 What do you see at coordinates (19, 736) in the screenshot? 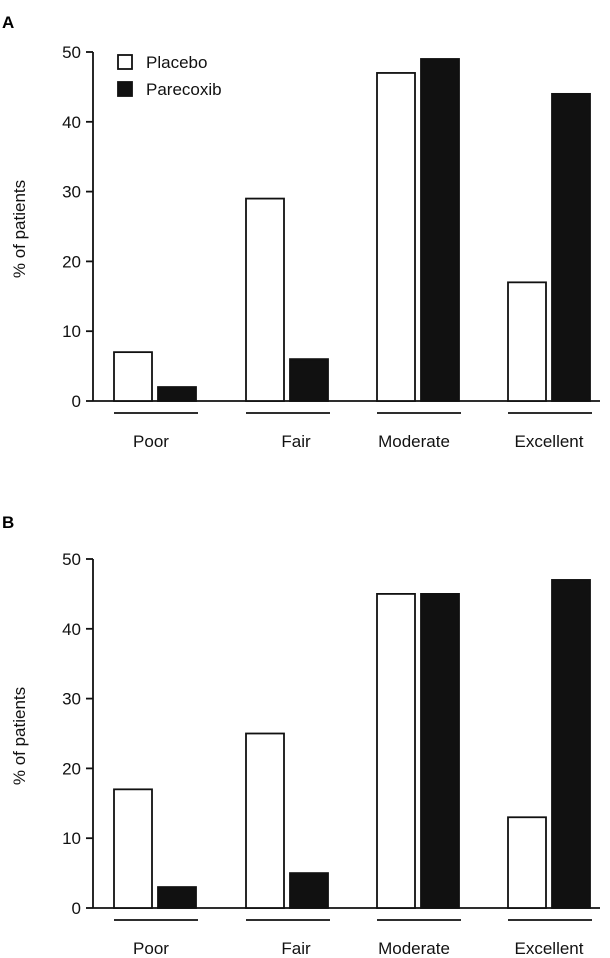
I see `y-axis-title-b: % of patients` at bounding box center [19, 736].